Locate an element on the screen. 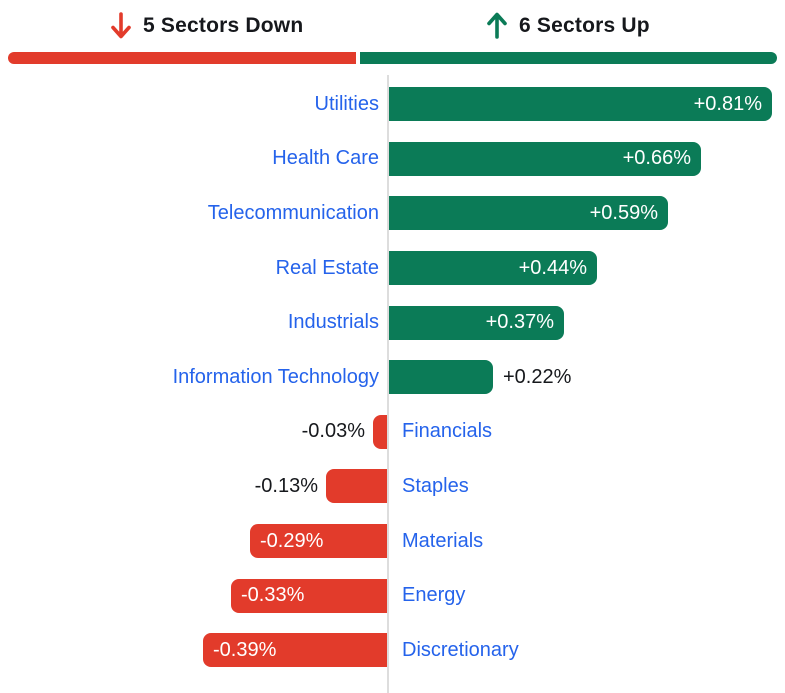  sectors-ratio-bar is located at coordinates (392, 58).